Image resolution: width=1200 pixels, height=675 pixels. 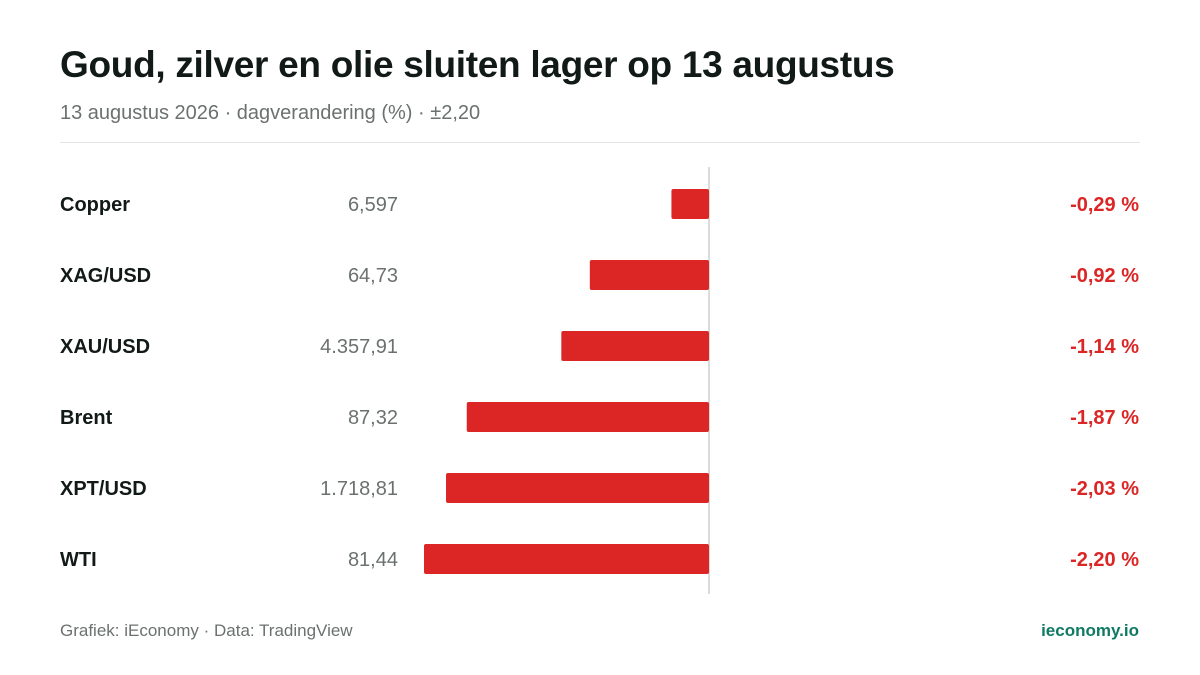 I want to click on category-label: Brent, so click(x=86, y=418).